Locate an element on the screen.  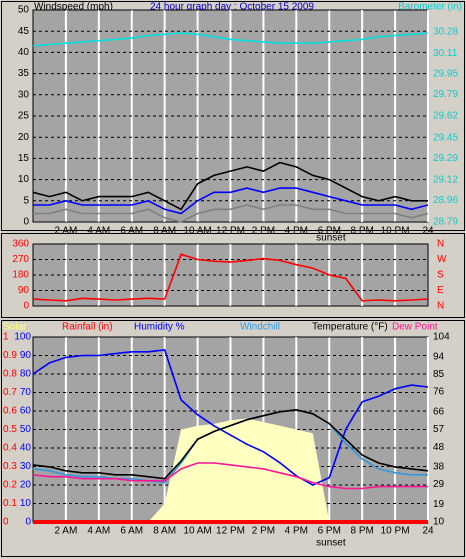
y-tick-label: 35 is located at coordinates (24, 73).